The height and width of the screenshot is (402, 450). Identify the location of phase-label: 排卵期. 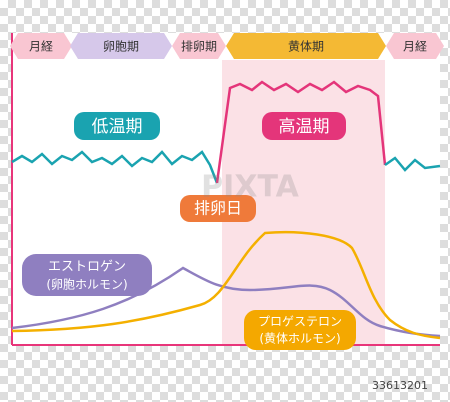
(199, 47).